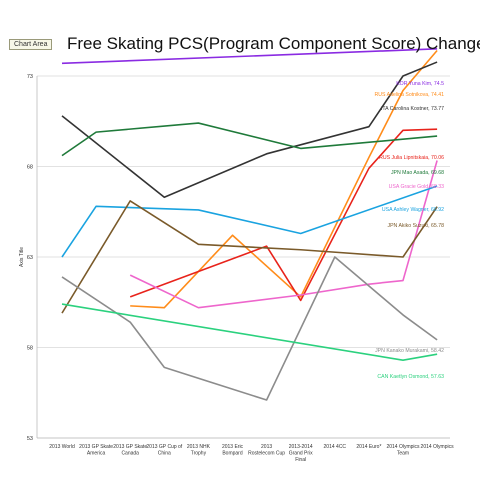  I want to click on series-end-label: RUS Adelina Sotnikova, 74.41, so click(410, 95).